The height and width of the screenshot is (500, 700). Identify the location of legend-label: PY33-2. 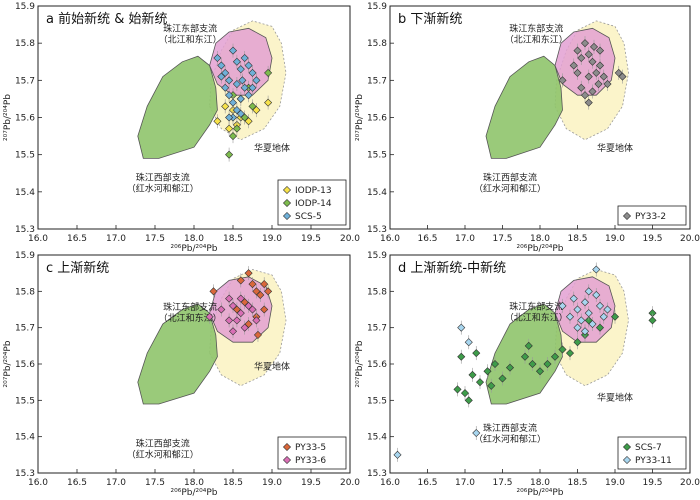
(650, 217).